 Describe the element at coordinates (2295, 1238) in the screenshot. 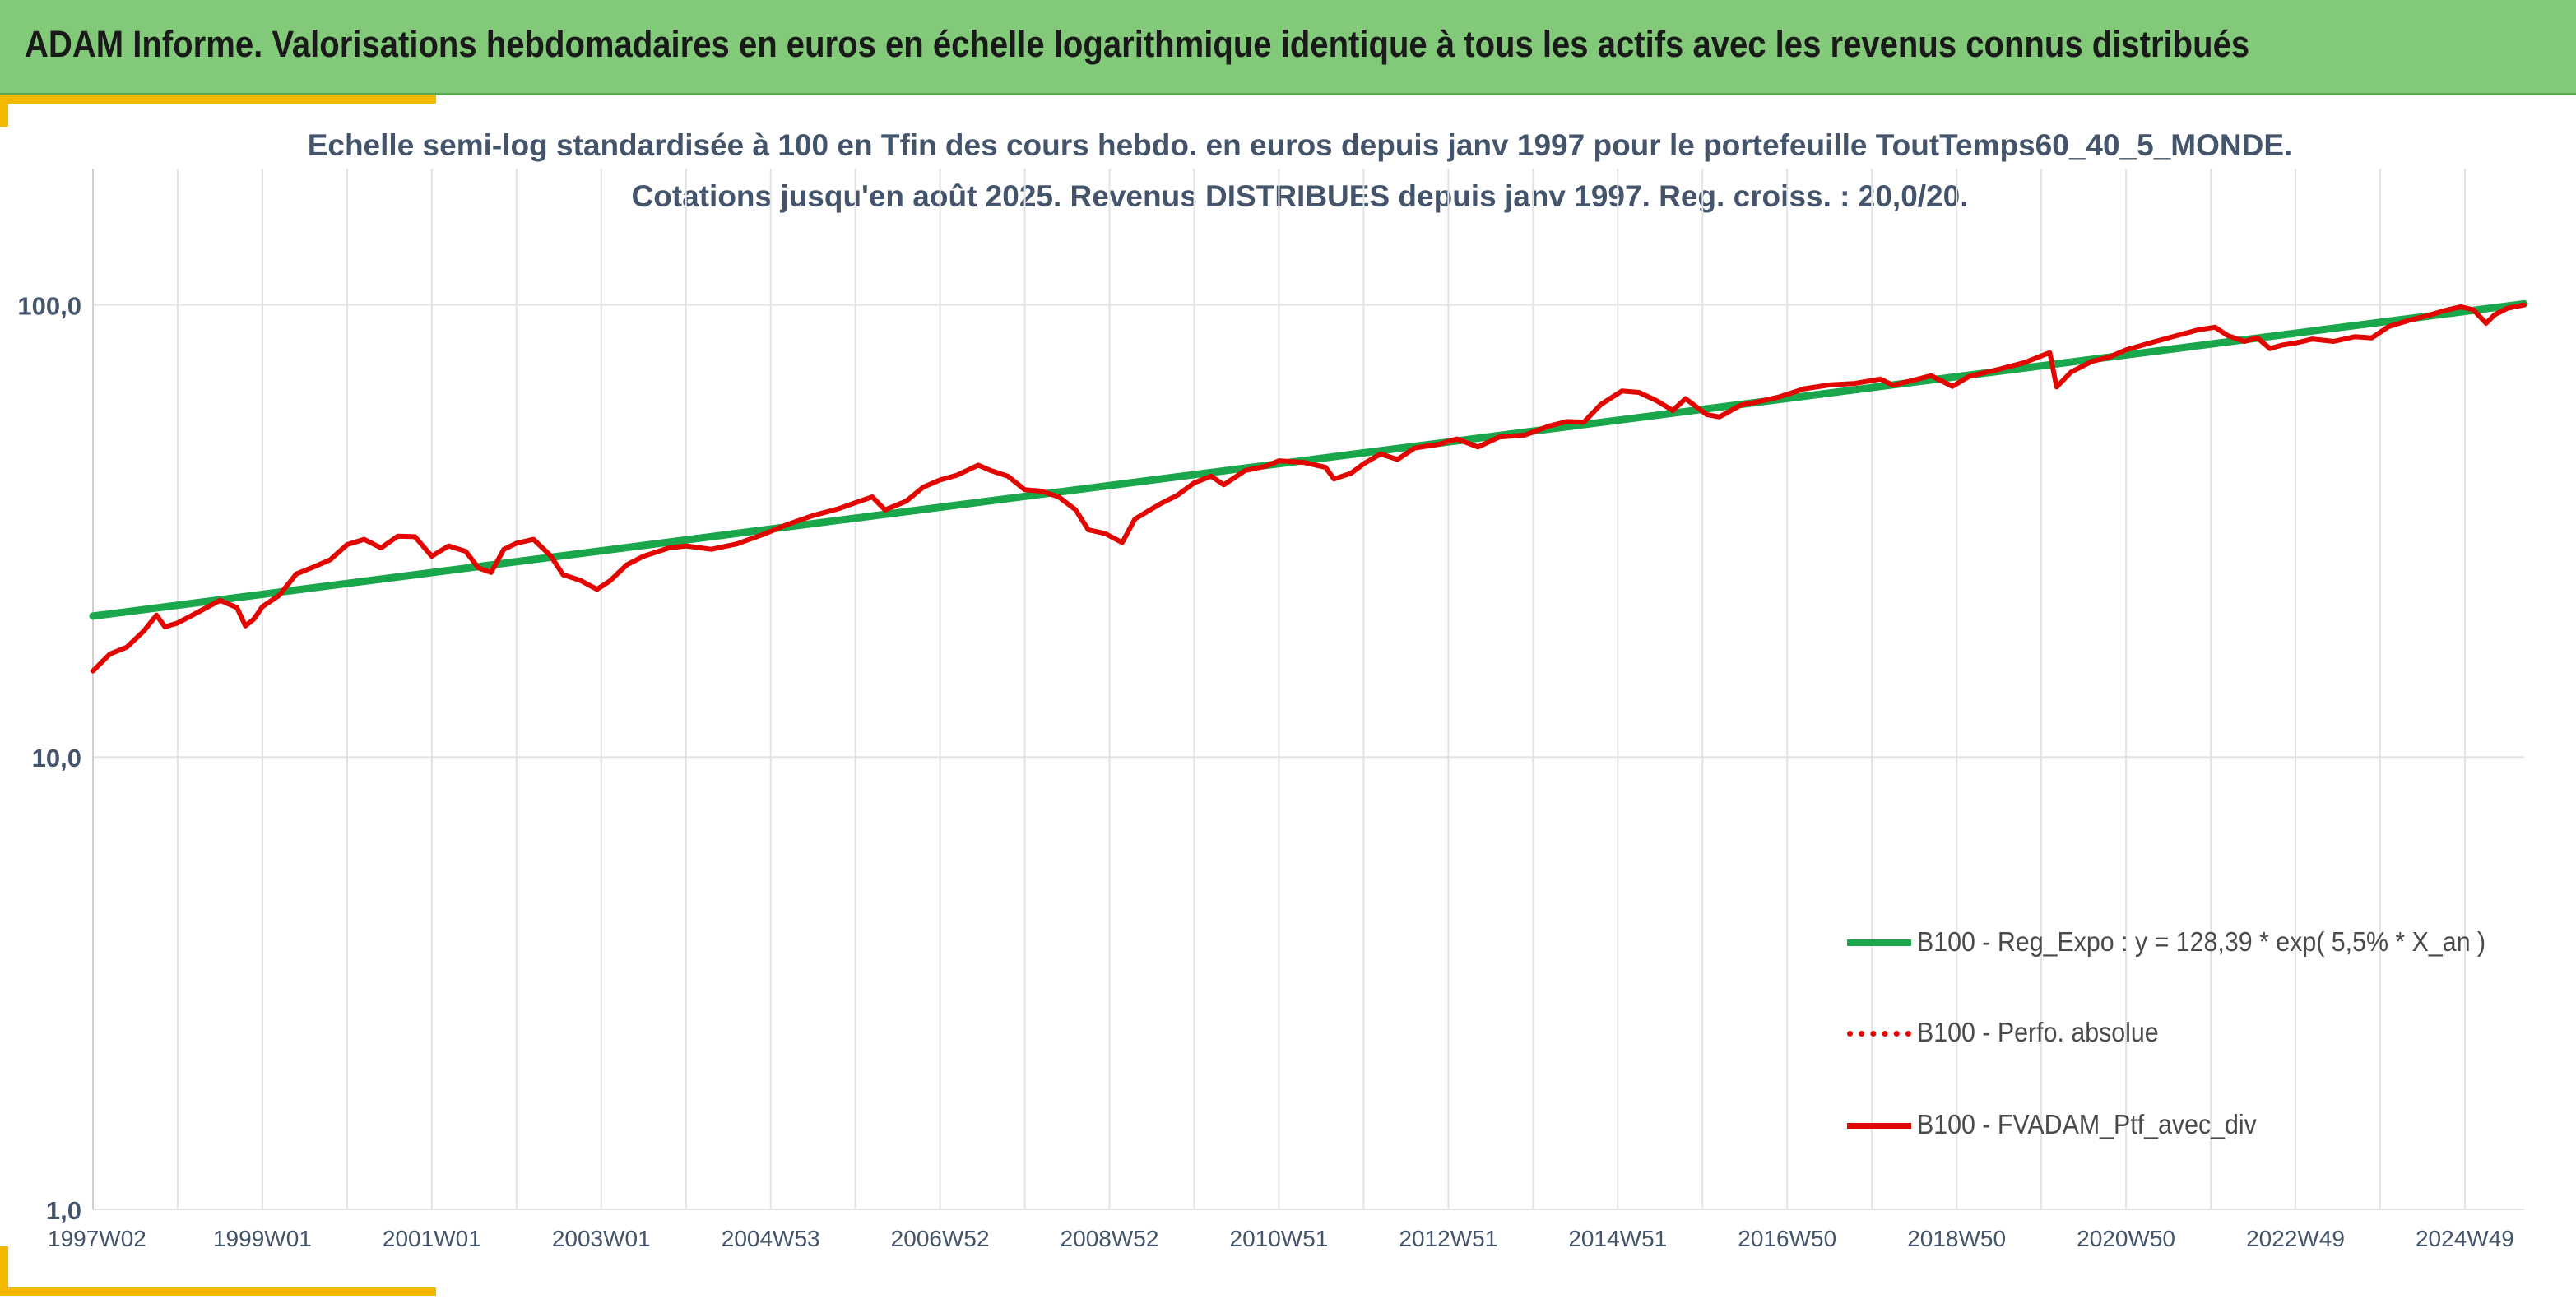

I see `x-tick-label: 2022W49` at that location.